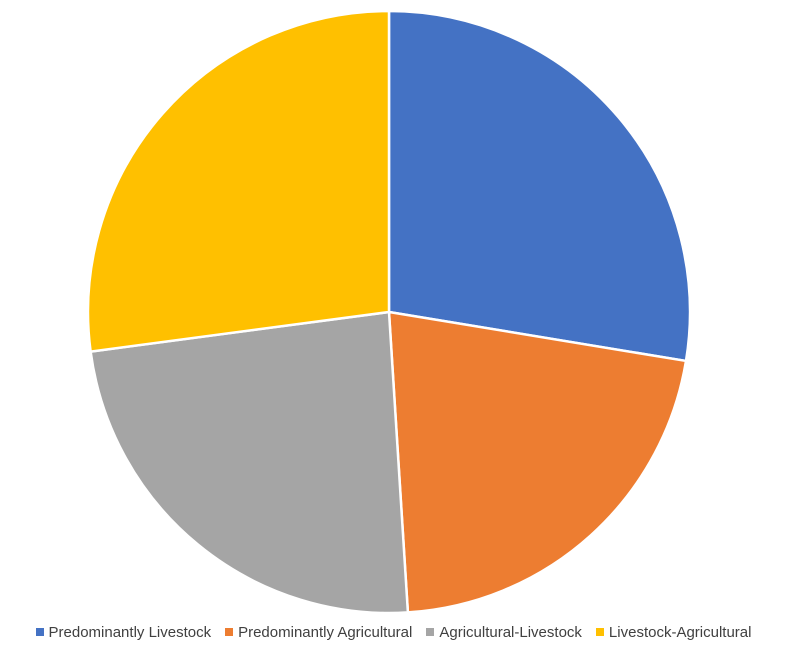  I want to click on legend-item-agricultural-livestock: Agricultural-Livestock, so click(504, 632).